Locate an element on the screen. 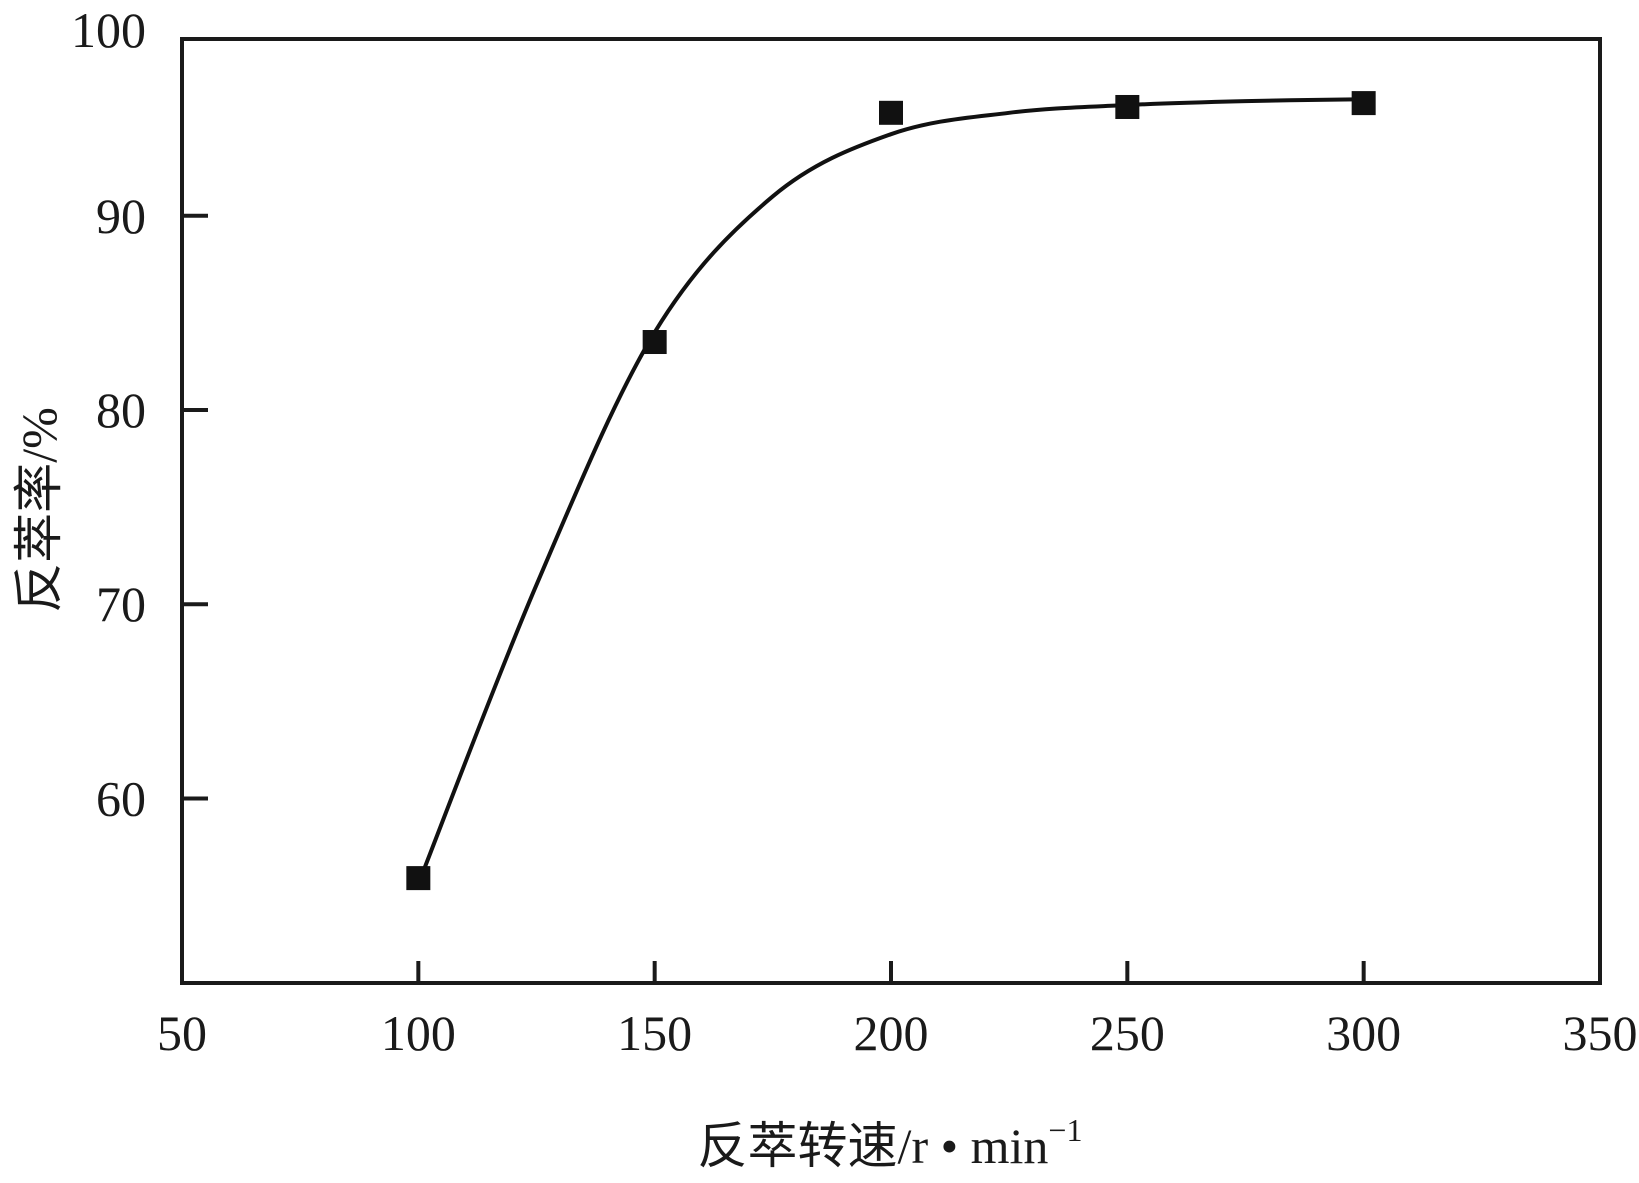 This screenshot has width=1639, height=1183. x-tick-label: 300 is located at coordinates (1363, 1033).